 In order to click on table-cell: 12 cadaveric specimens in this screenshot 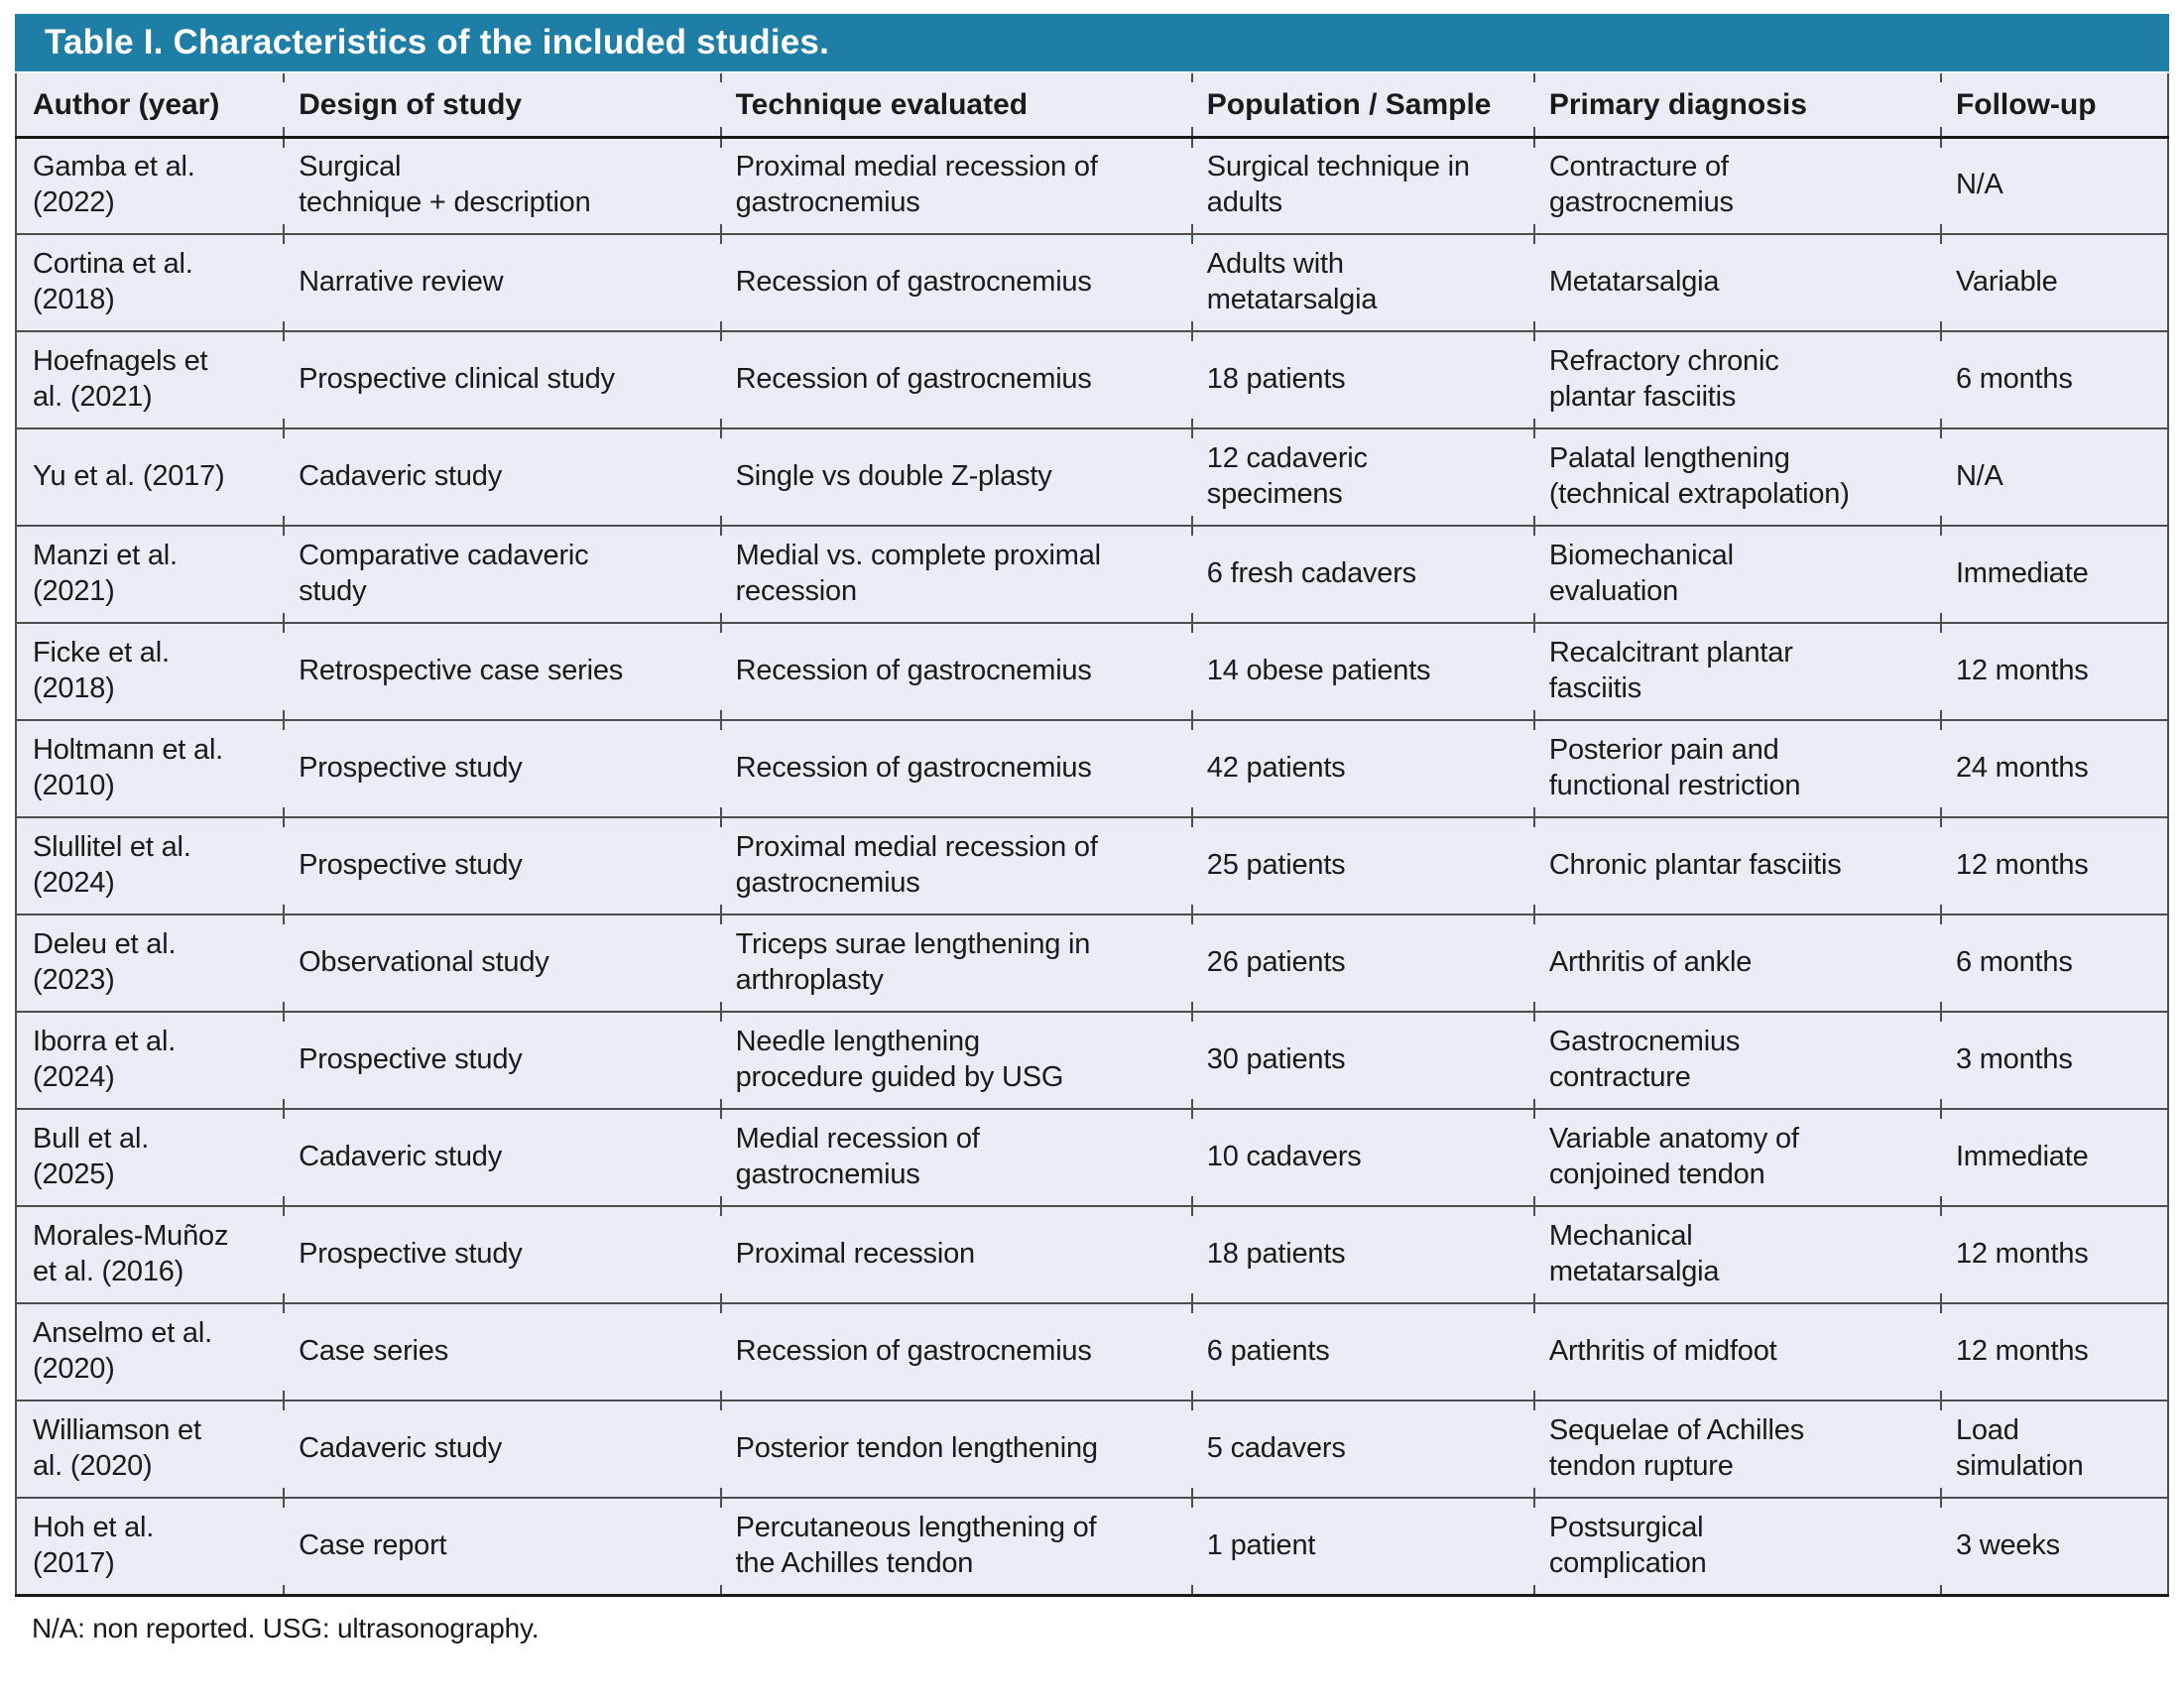, I will do `click(1361, 476)`.